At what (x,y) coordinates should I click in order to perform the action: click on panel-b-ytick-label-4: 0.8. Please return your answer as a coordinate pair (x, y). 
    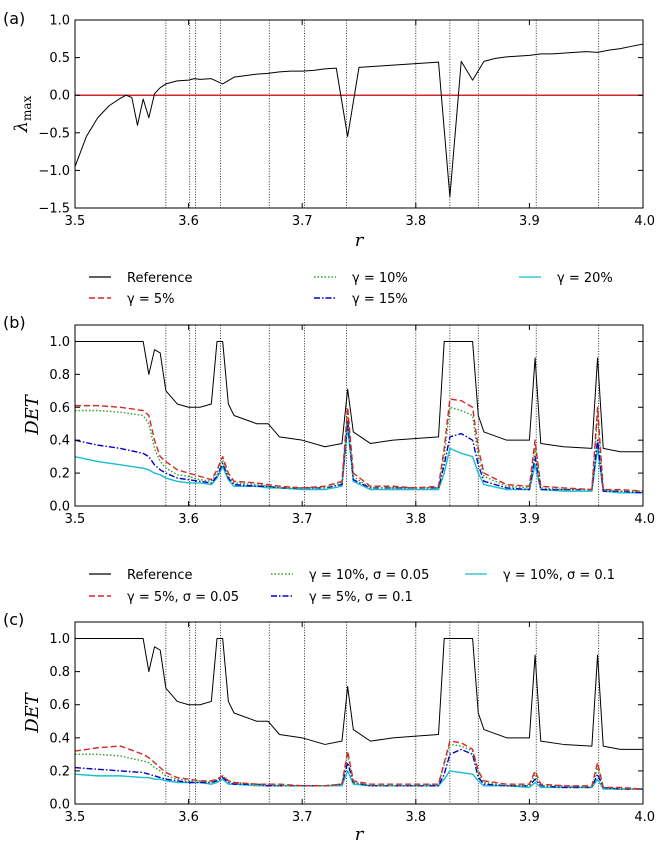
    Looking at the image, I should click on (59, 375).